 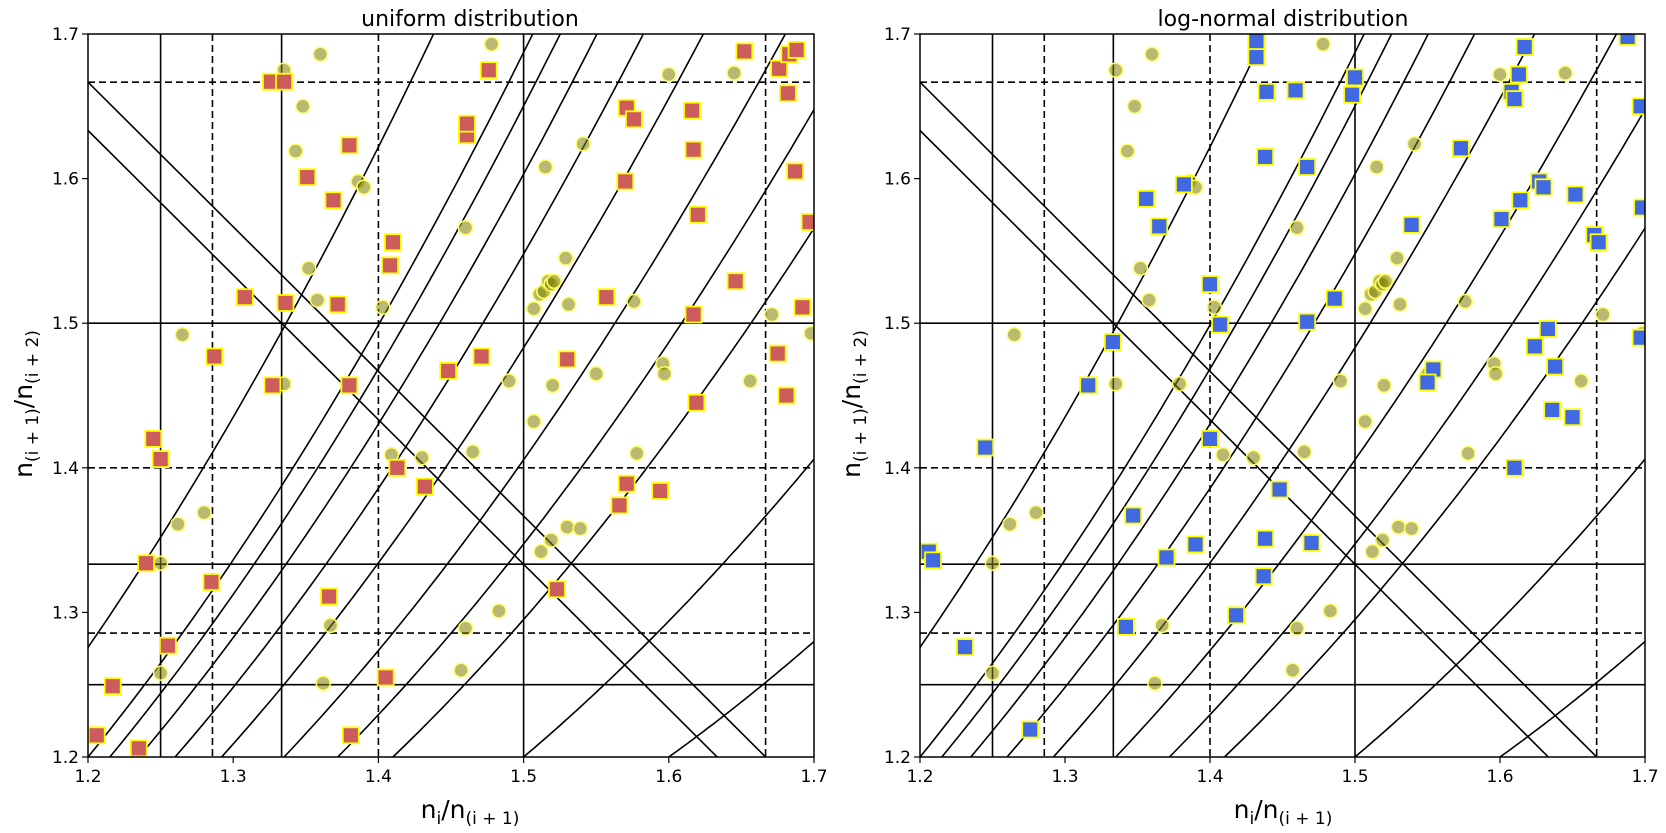 I want to click on y-axis-label: n(i + 1)/n(i + 2), so click(x=26, y=404).